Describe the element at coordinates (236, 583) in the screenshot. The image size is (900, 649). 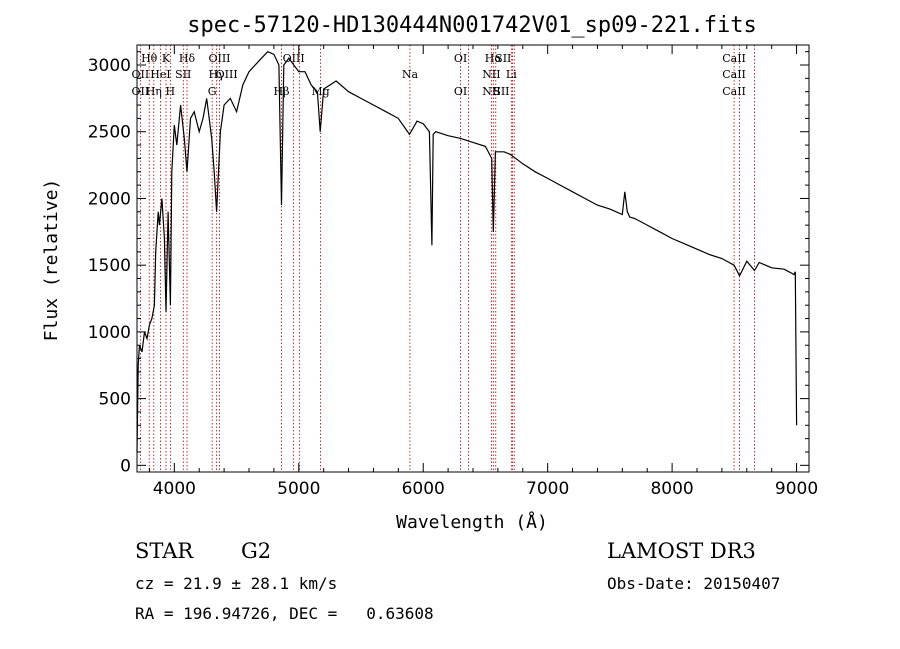
I see `redshift-velocity: cz = 21.9 ± 28.1 km/s` at that location.